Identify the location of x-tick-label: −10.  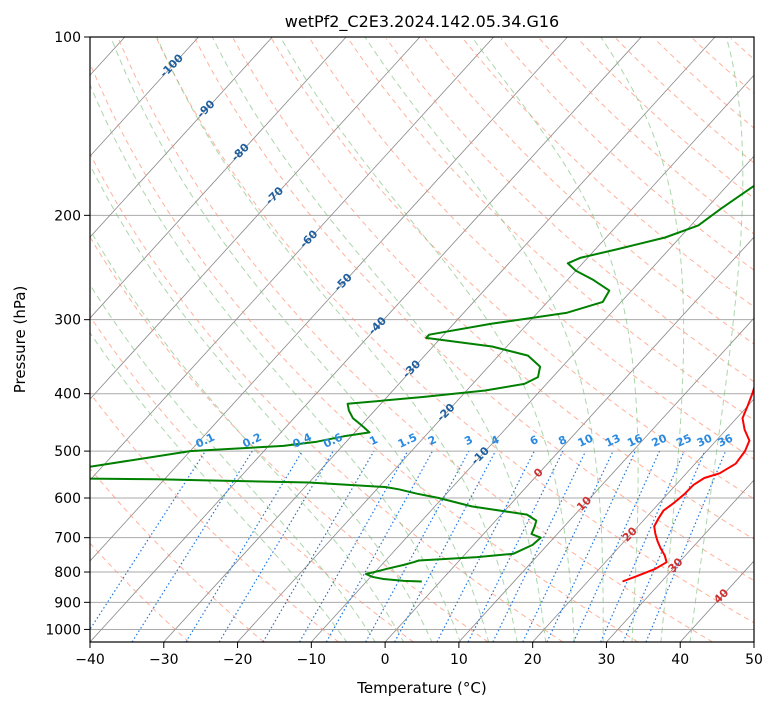
(312, 660).